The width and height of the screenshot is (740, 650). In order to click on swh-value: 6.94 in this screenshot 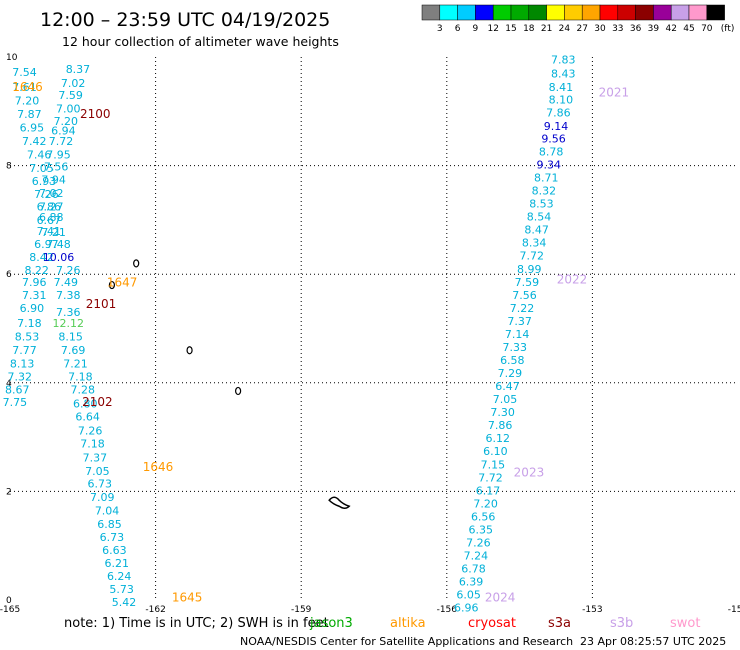, I will do `click(63, 130)`.